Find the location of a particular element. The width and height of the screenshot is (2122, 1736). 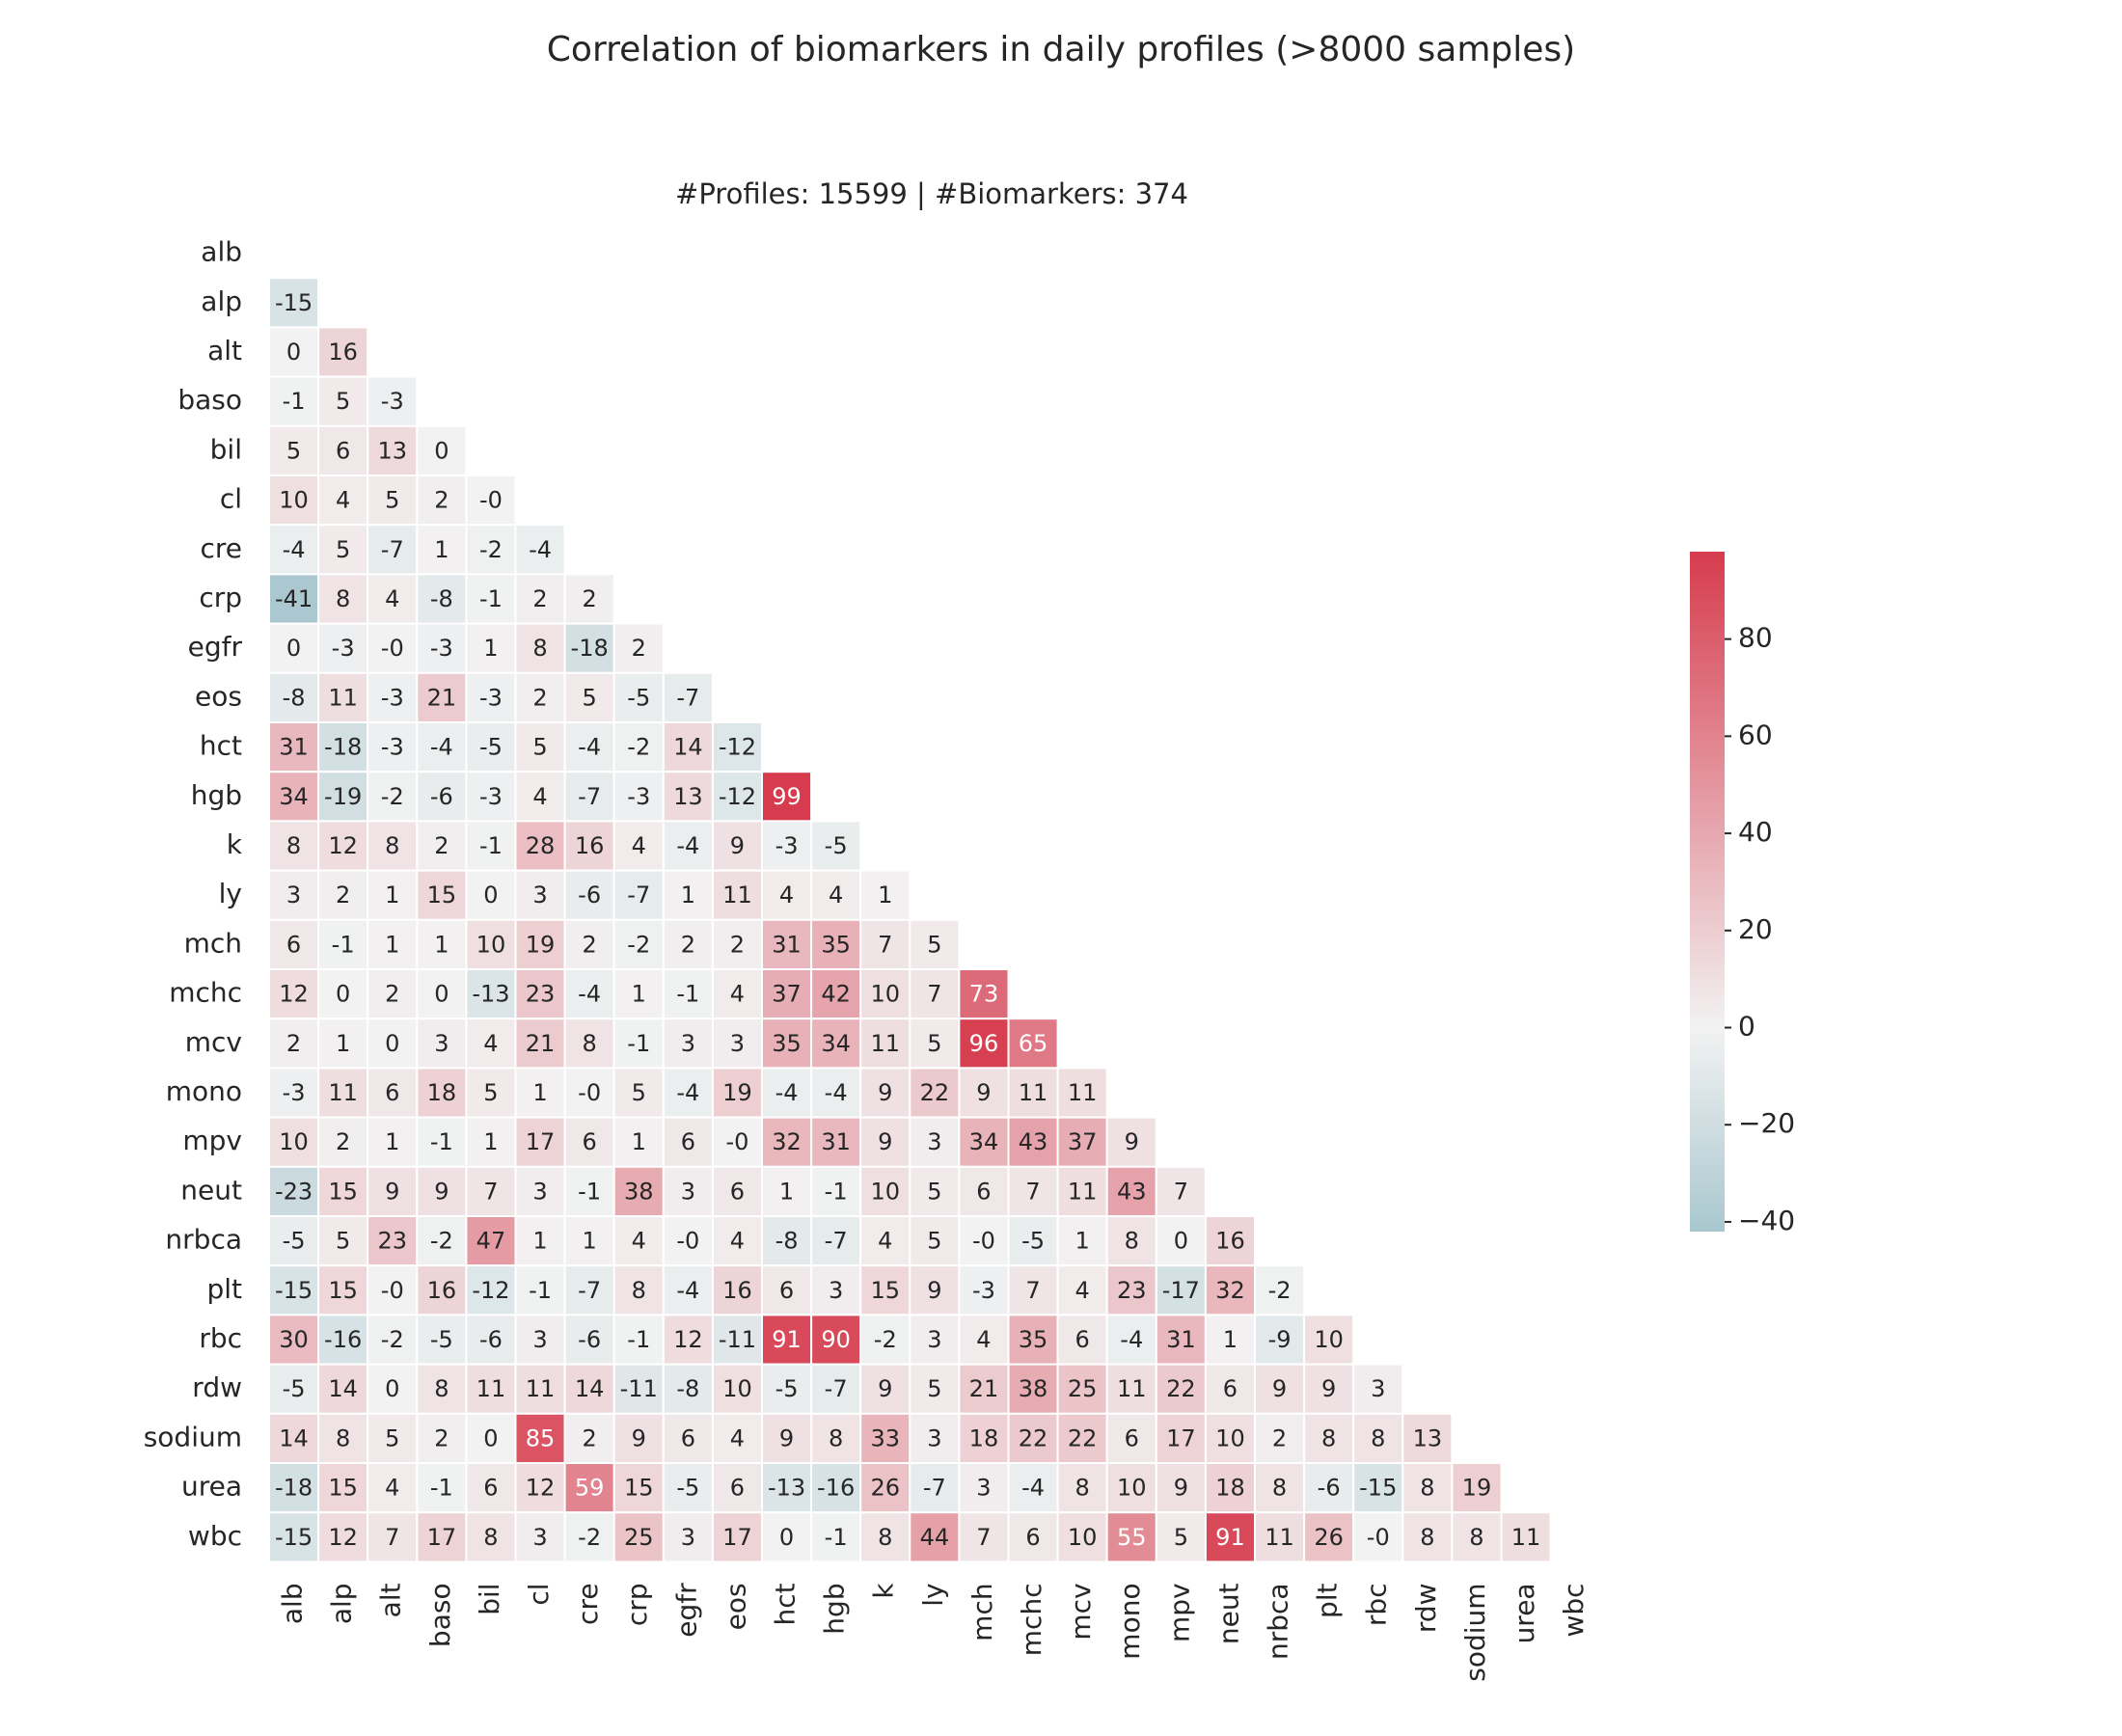

x-tick-label: ly is located at coordinates (933, 1594).